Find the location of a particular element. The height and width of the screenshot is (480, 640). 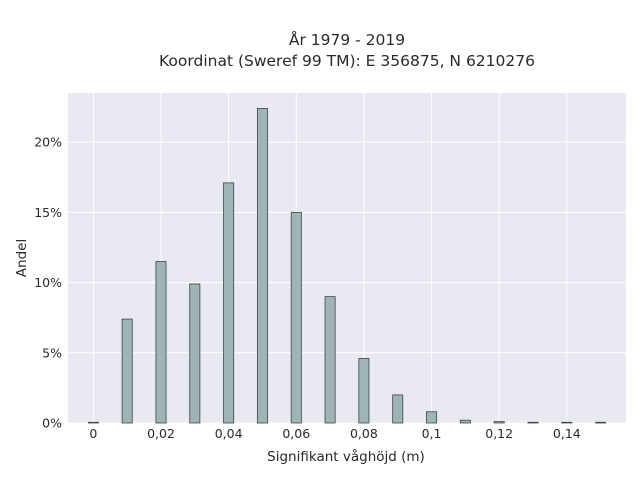

x-tick-label: 0,08 is located at coordinates (364, 433).